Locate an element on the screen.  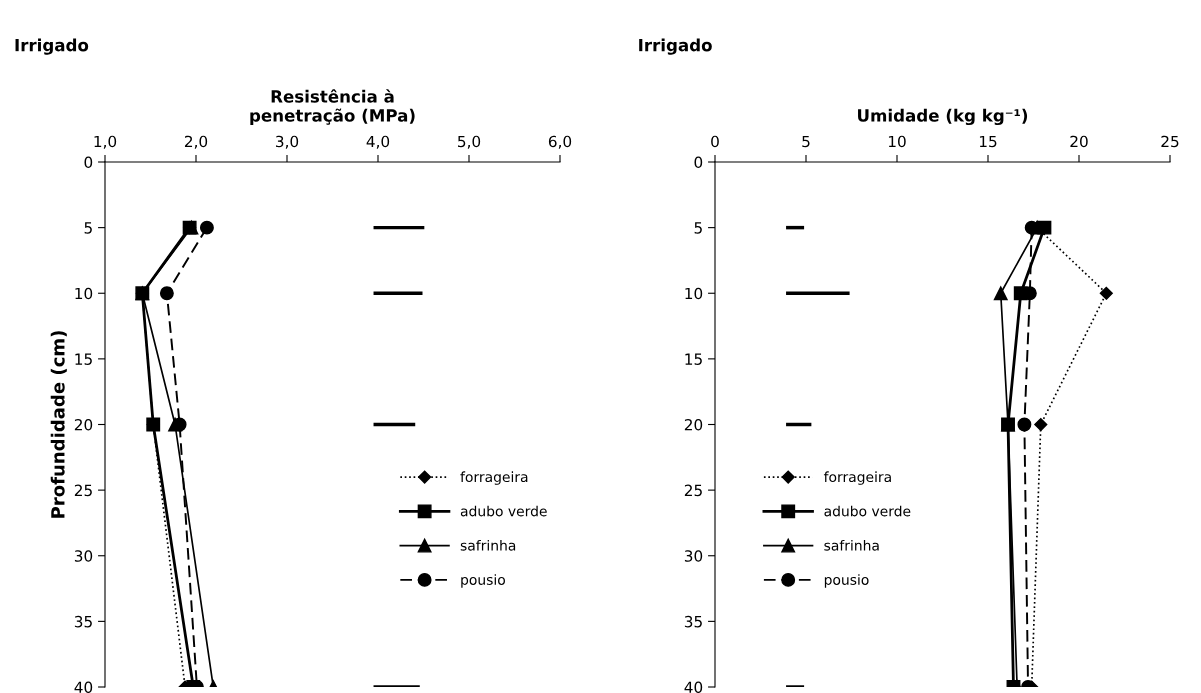
x-tick-label: 1,0 is located at coordinates (105, 142).